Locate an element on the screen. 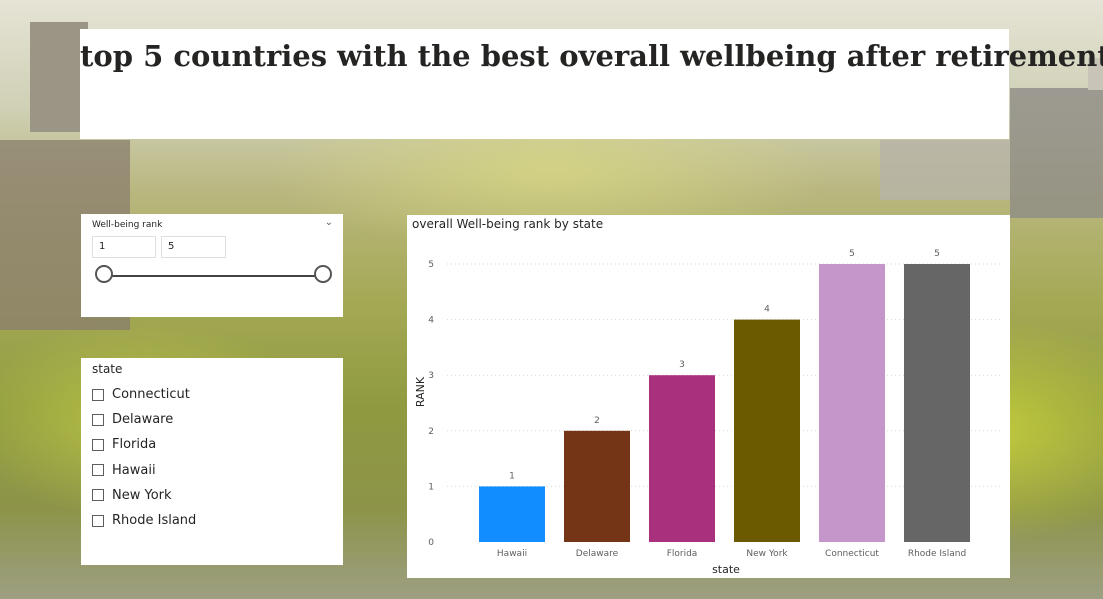  x-axis-label: state is located at coordinates (726, 569).